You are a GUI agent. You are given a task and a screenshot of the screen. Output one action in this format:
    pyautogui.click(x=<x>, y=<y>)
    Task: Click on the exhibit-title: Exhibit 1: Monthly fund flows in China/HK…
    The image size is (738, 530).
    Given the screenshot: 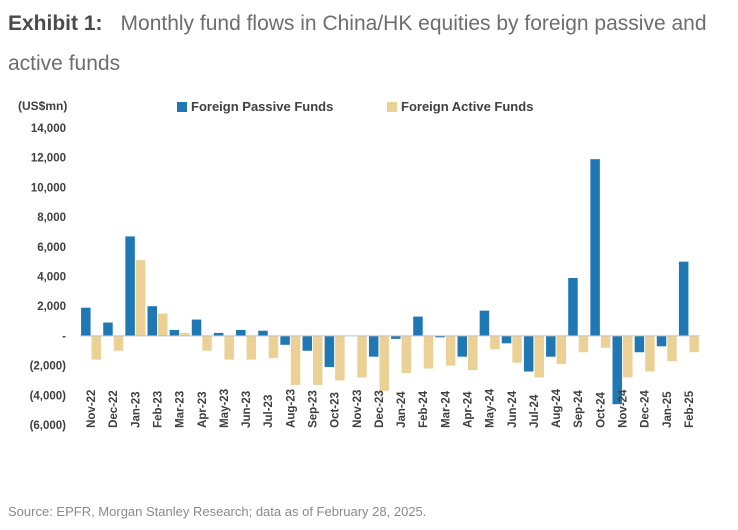 What is the action you would take?
    pyautogui.click(x=370, y=44)
    